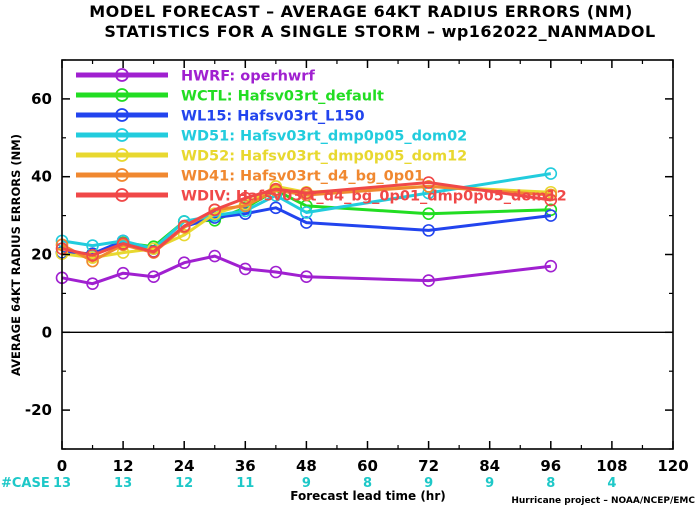 The width and height of the screenshot is (700, 506). What do you see at coordinates (611, 483) in the screenshot?
I see `case-count: 4` at bounding box center [611, 483].